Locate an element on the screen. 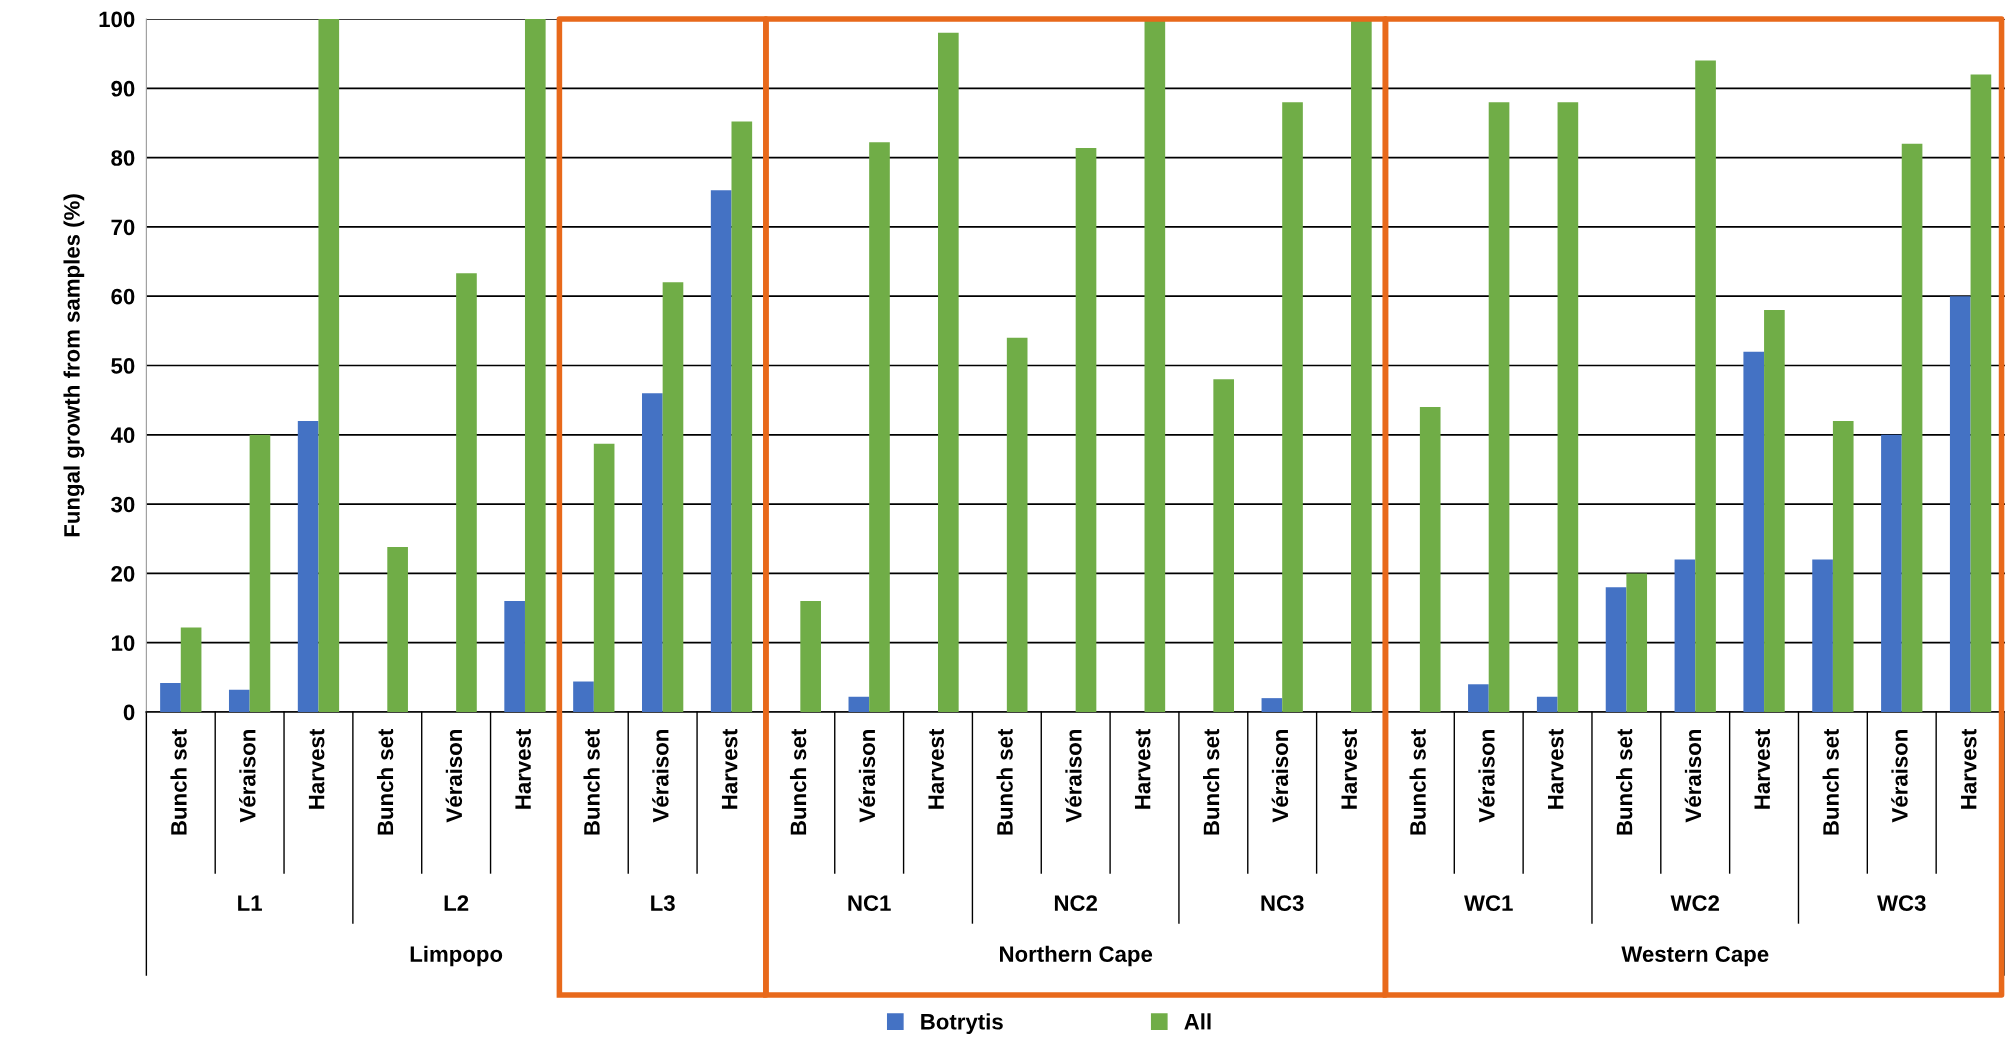 Image resolution: width=2005 pixels, height=1054 pixels. text: WC3 is located at coordinates (1901, 903).